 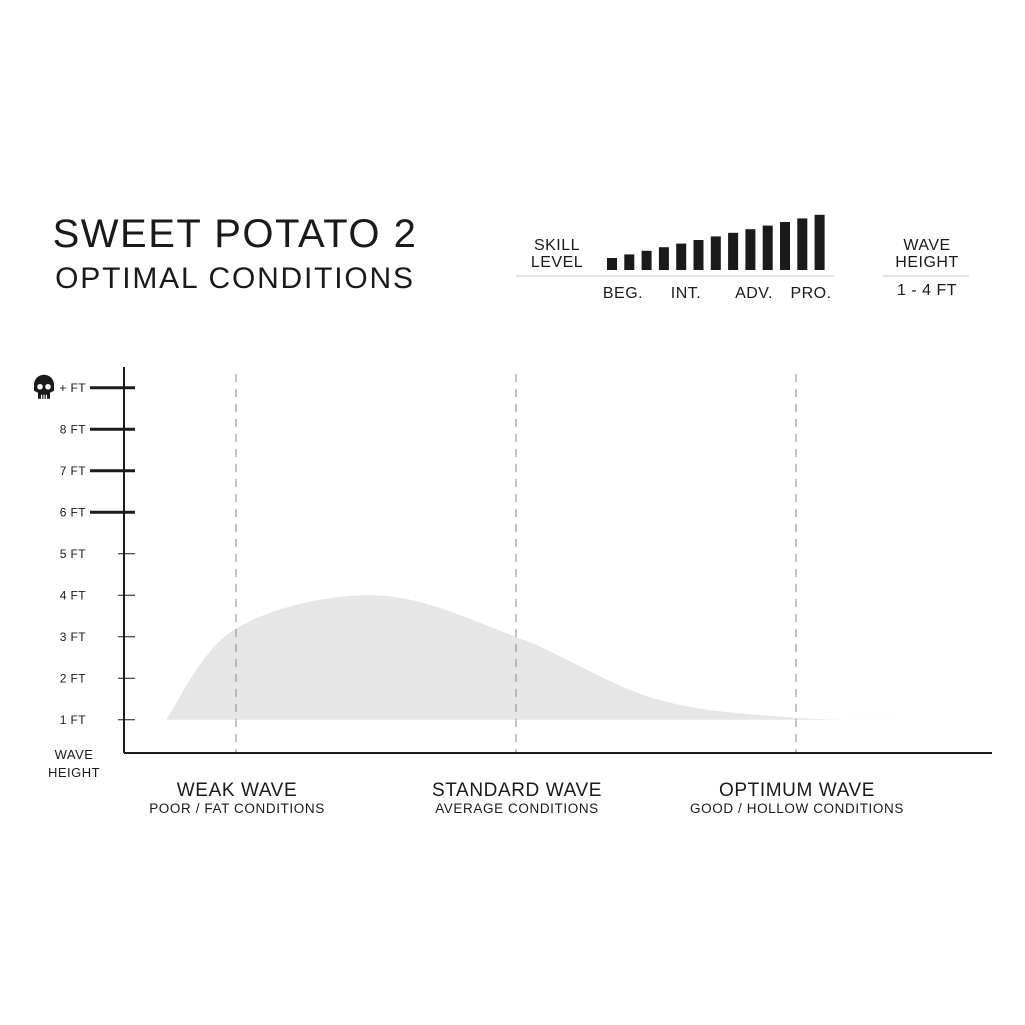 I want to click on wave-height-range: 1 - 4 FT, so click(x=926, y=290).